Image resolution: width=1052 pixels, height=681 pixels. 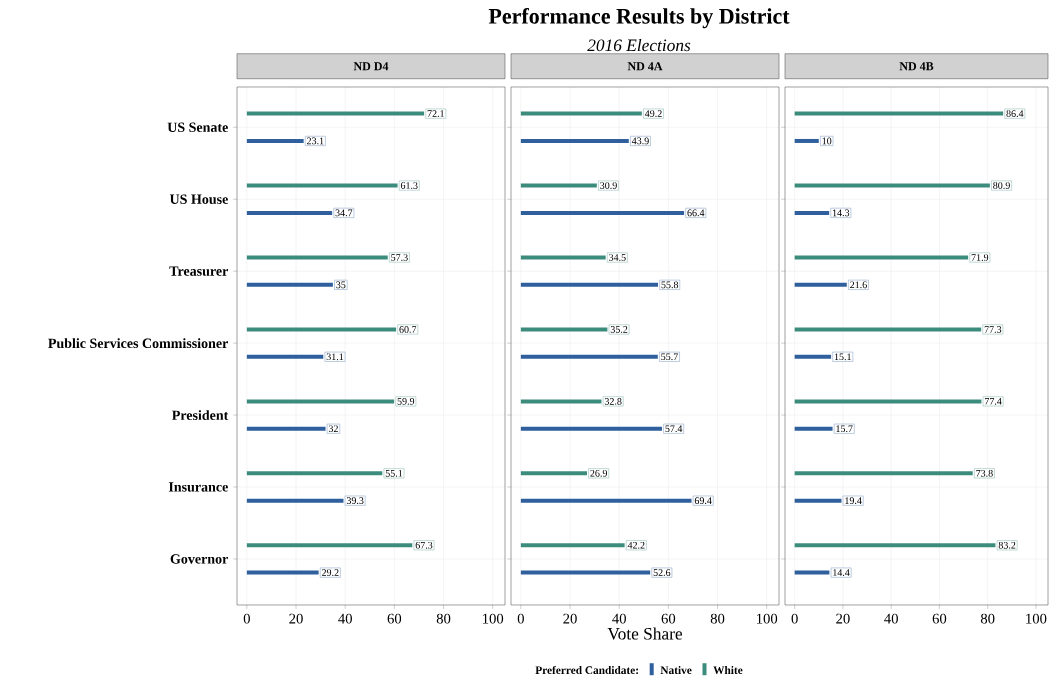 I want to click on chart-title: ND D4, so click(x=371, y=66).